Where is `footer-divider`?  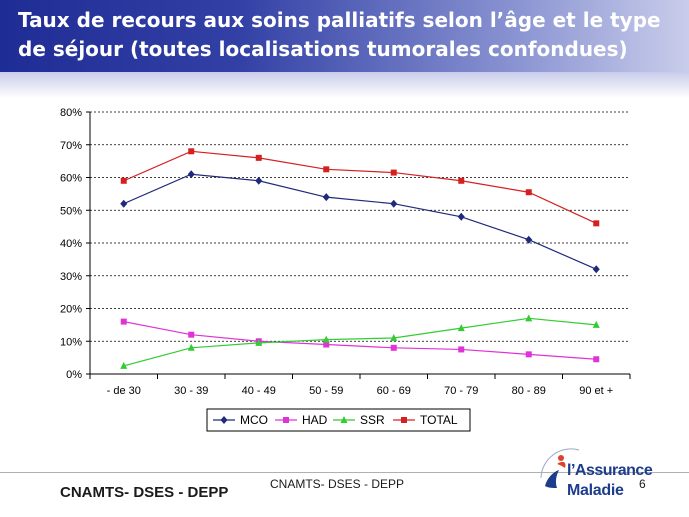 footer-divider is located at coordinates (344, 472).